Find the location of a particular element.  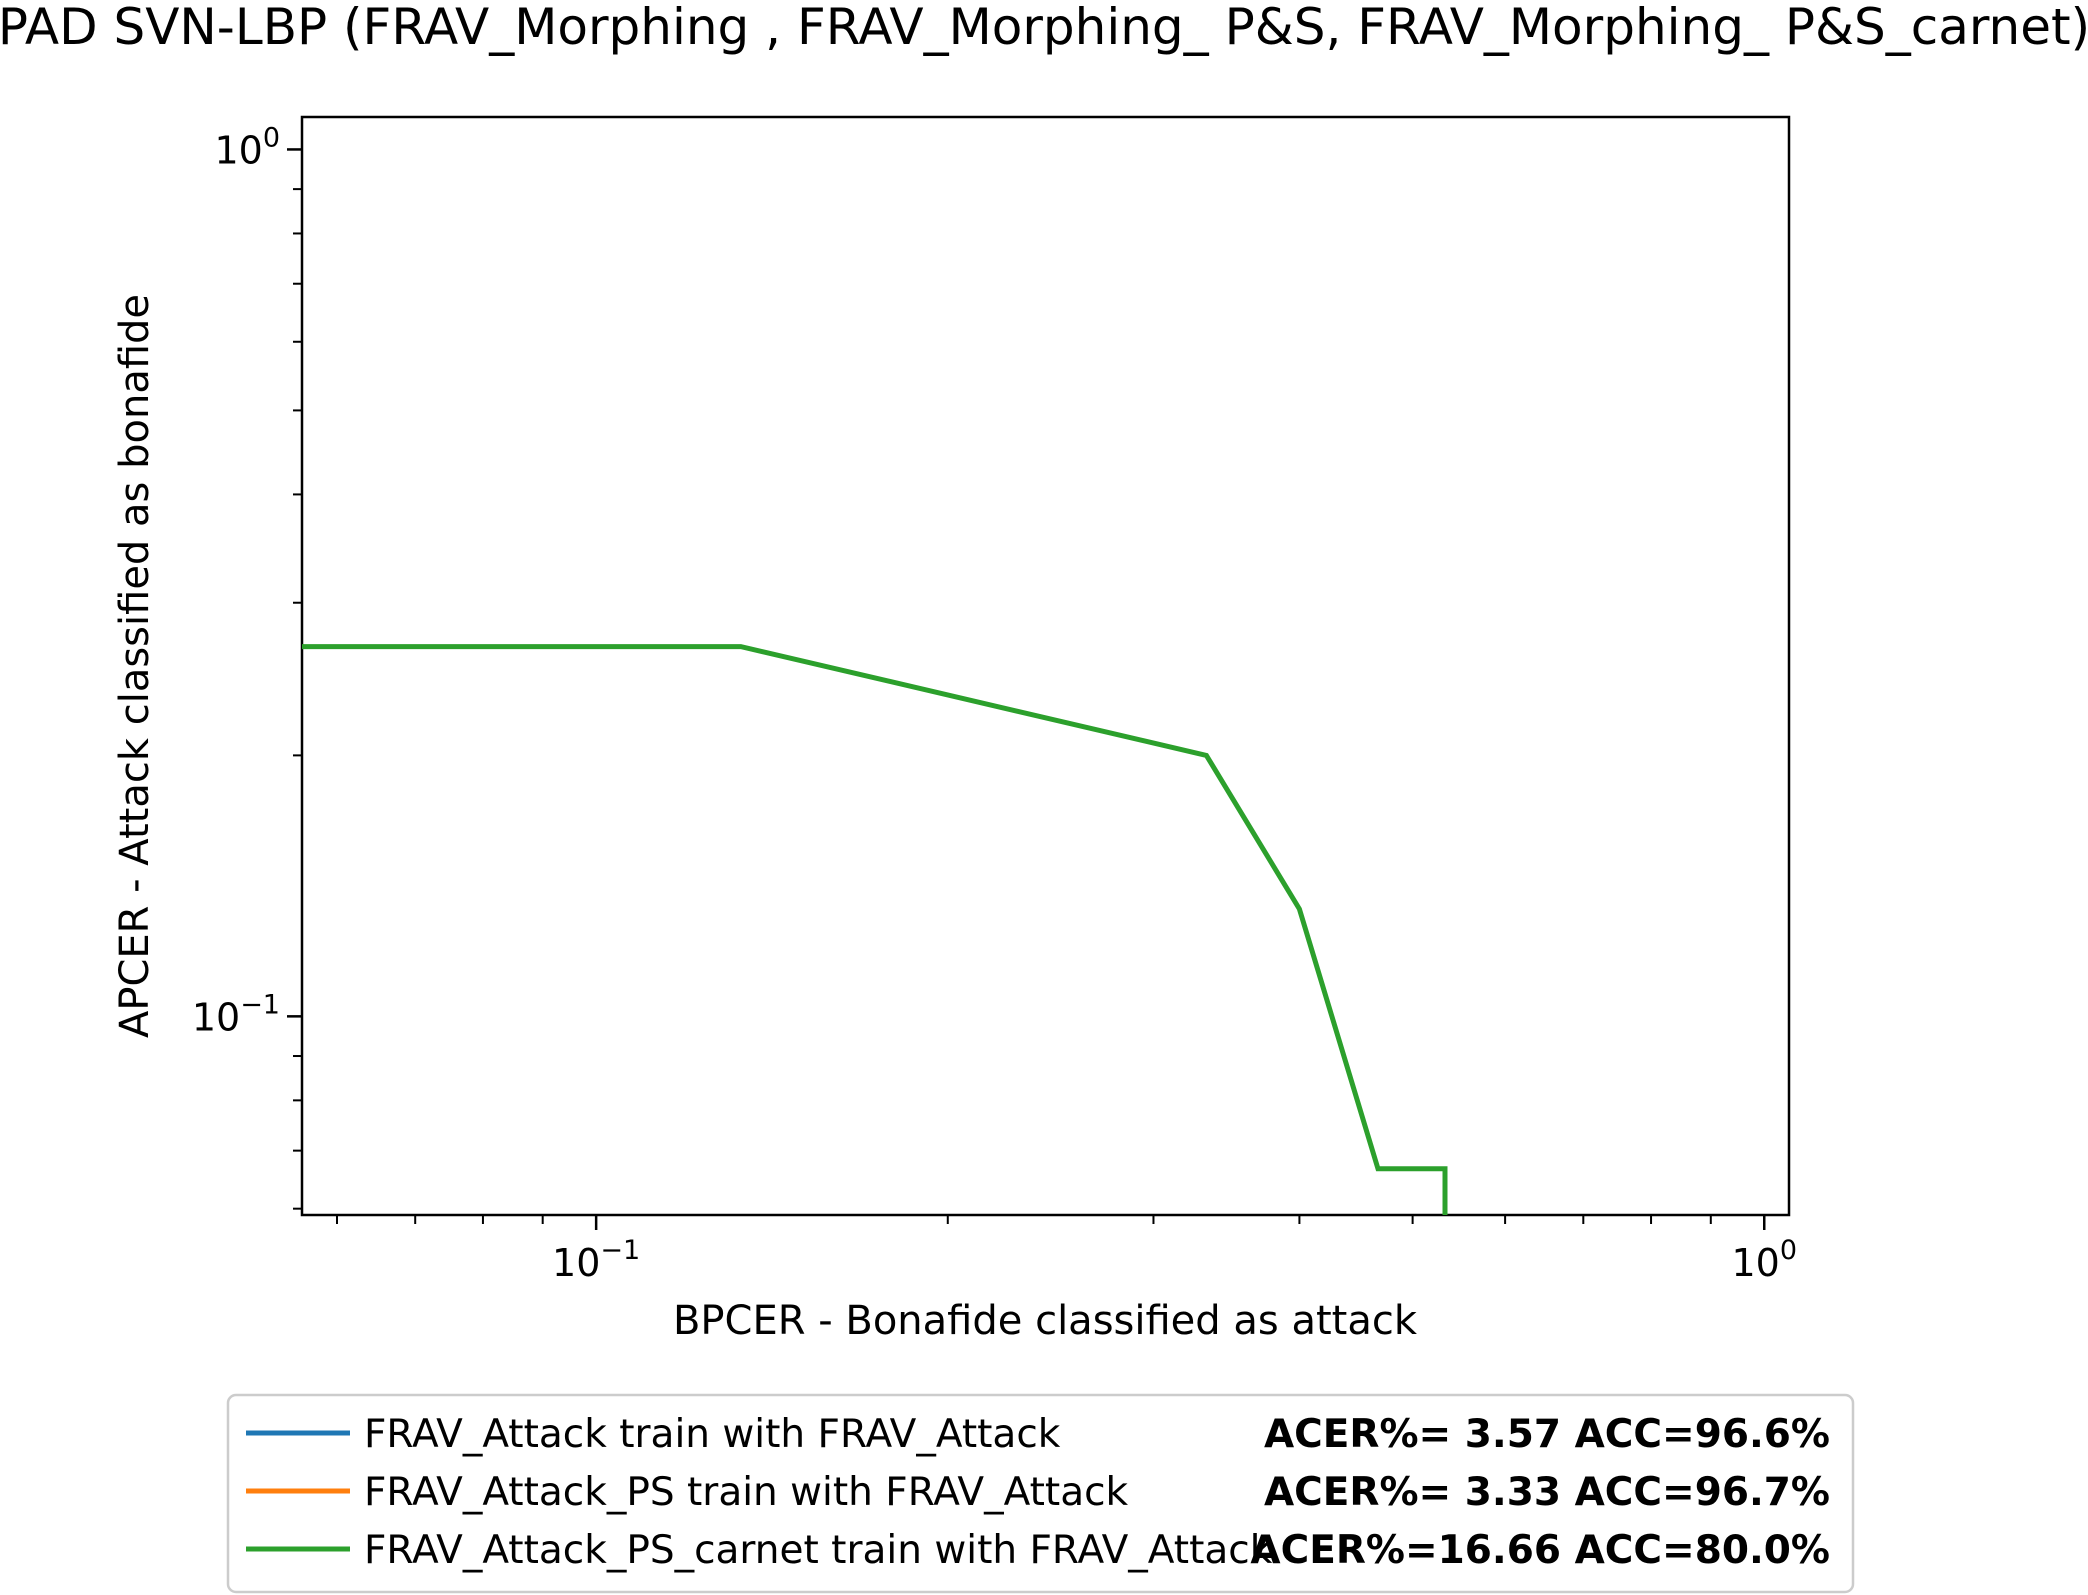

legend is located at coordinates (1040, 1493).